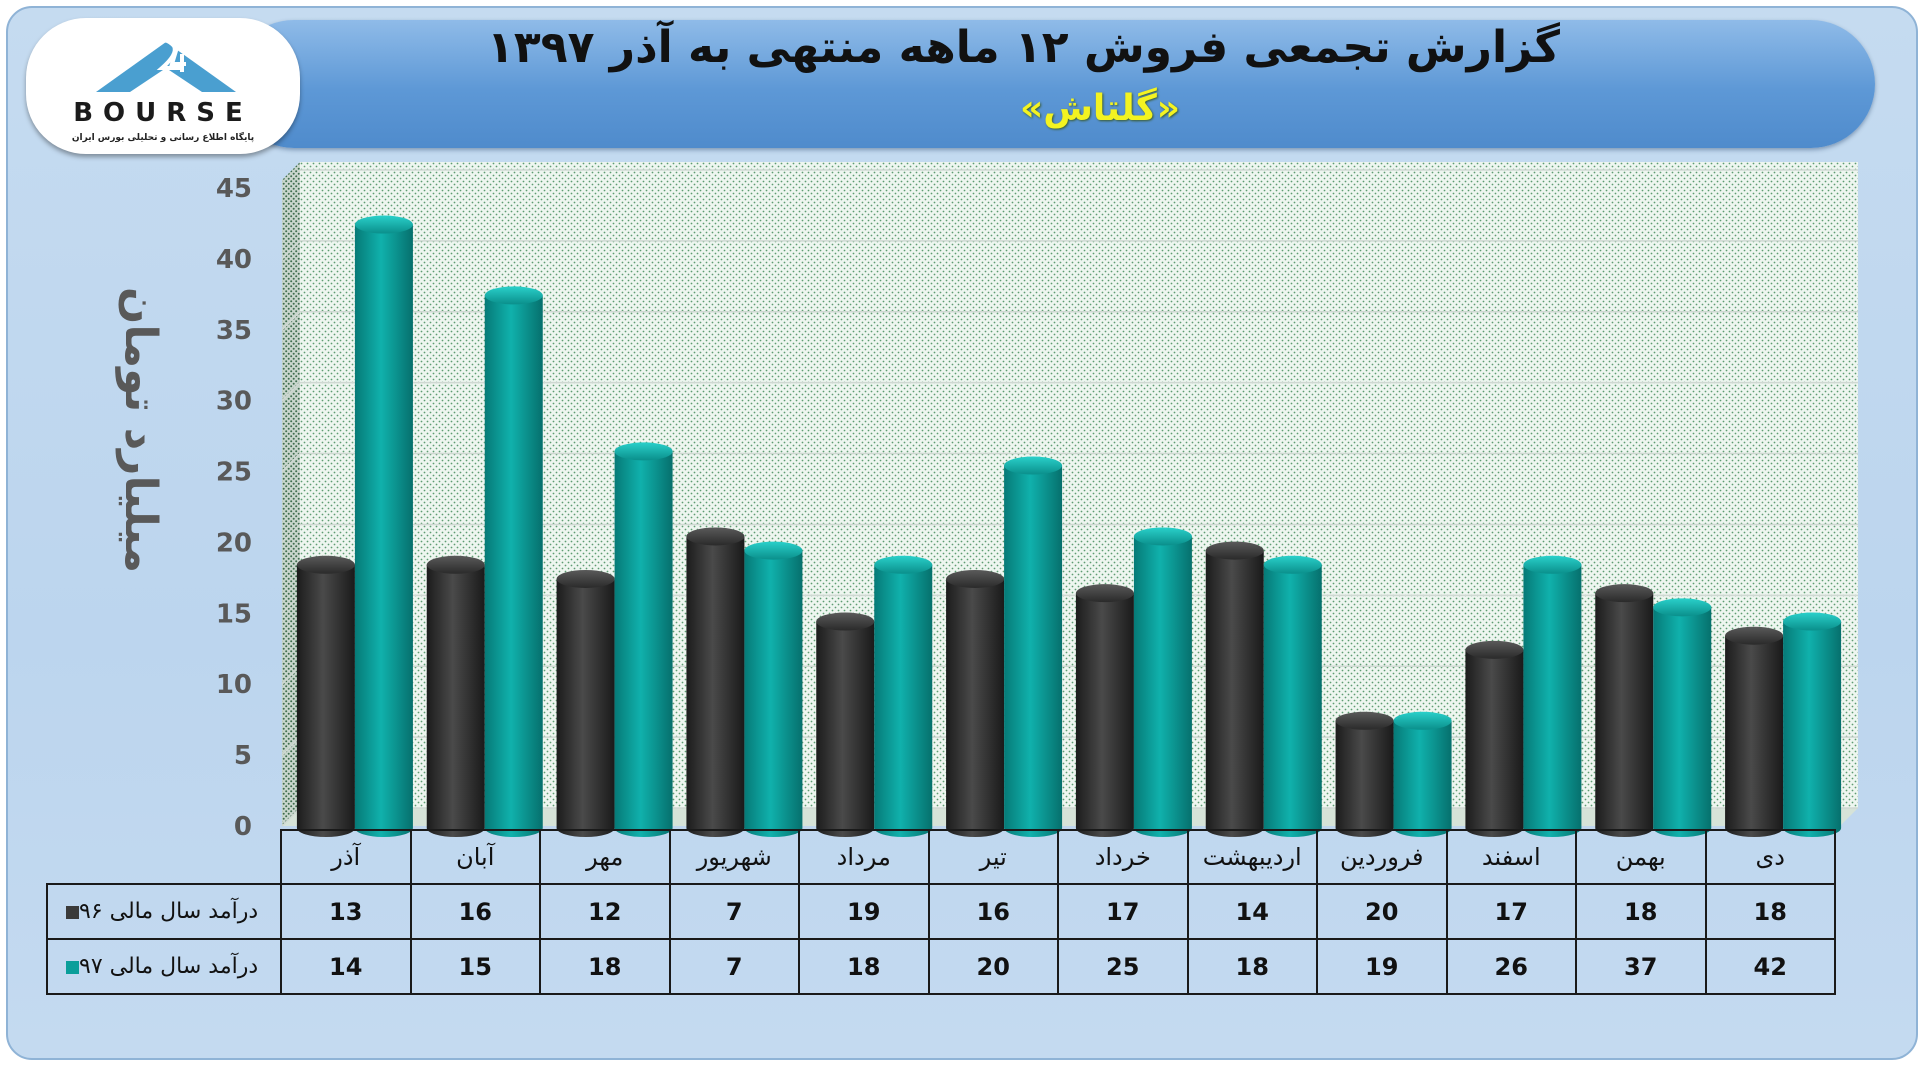 This screenshot has width=1928, height=1070. Describe the element at coordinates (864, 911) in the screenshot. I see `table-value-cell: 19` at that location.